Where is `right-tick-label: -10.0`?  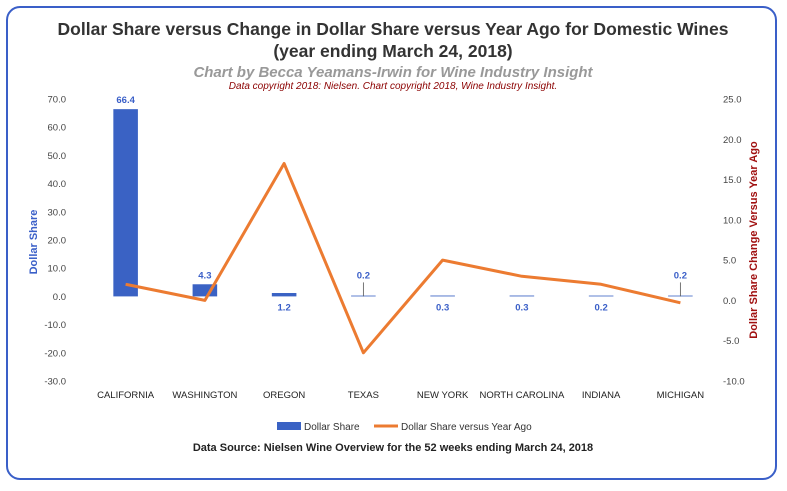
right-tick-label: -10.0 is located at coordinates (734, 382).